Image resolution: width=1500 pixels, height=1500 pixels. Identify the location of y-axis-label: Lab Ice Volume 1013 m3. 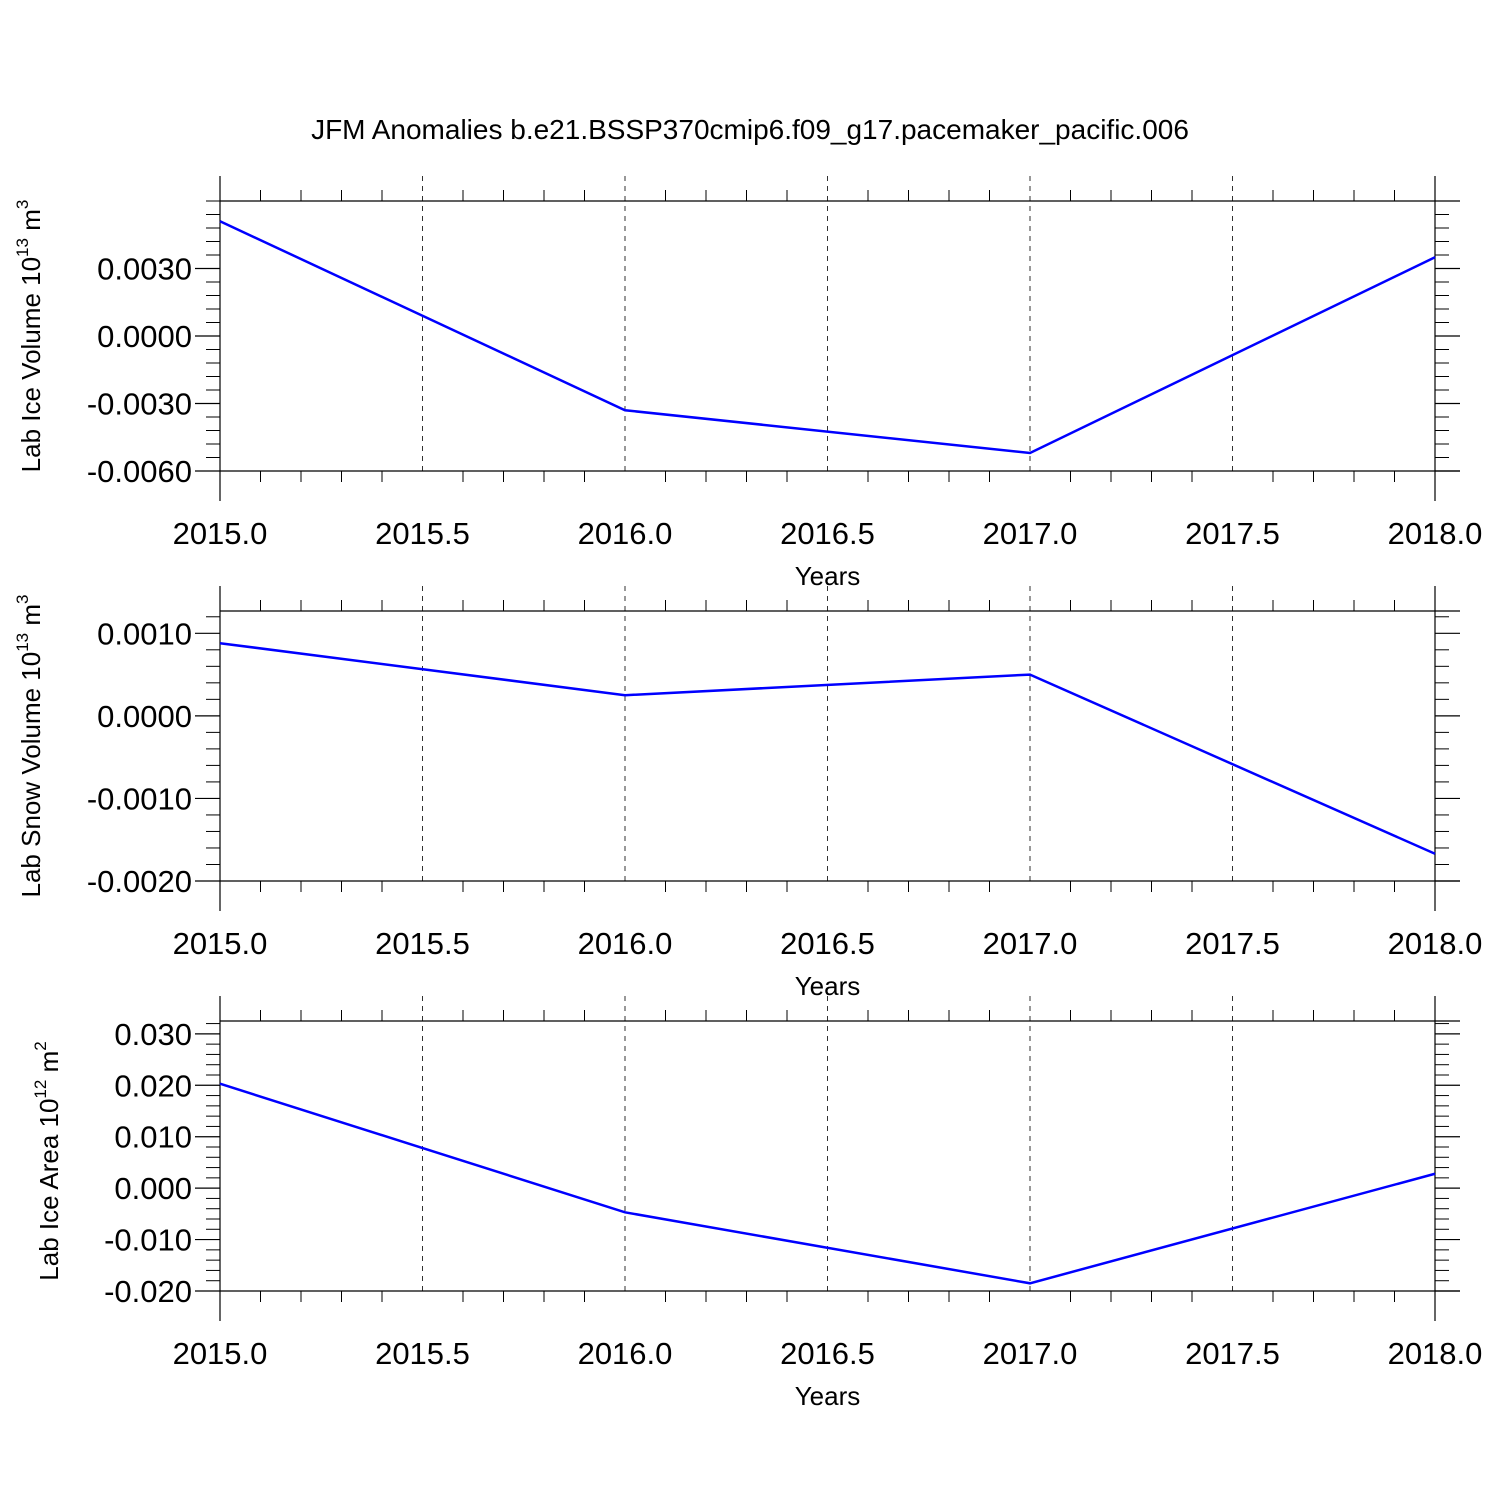
(29, 336).